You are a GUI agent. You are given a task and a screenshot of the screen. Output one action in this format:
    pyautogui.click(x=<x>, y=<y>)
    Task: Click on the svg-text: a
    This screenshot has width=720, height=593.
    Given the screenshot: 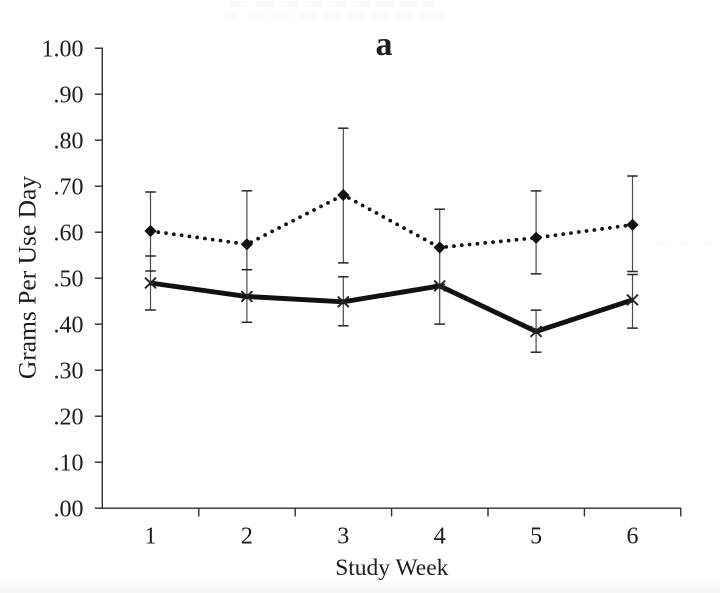 What is the action you would take?
    pyautogui.click(x=384, y=44)
    